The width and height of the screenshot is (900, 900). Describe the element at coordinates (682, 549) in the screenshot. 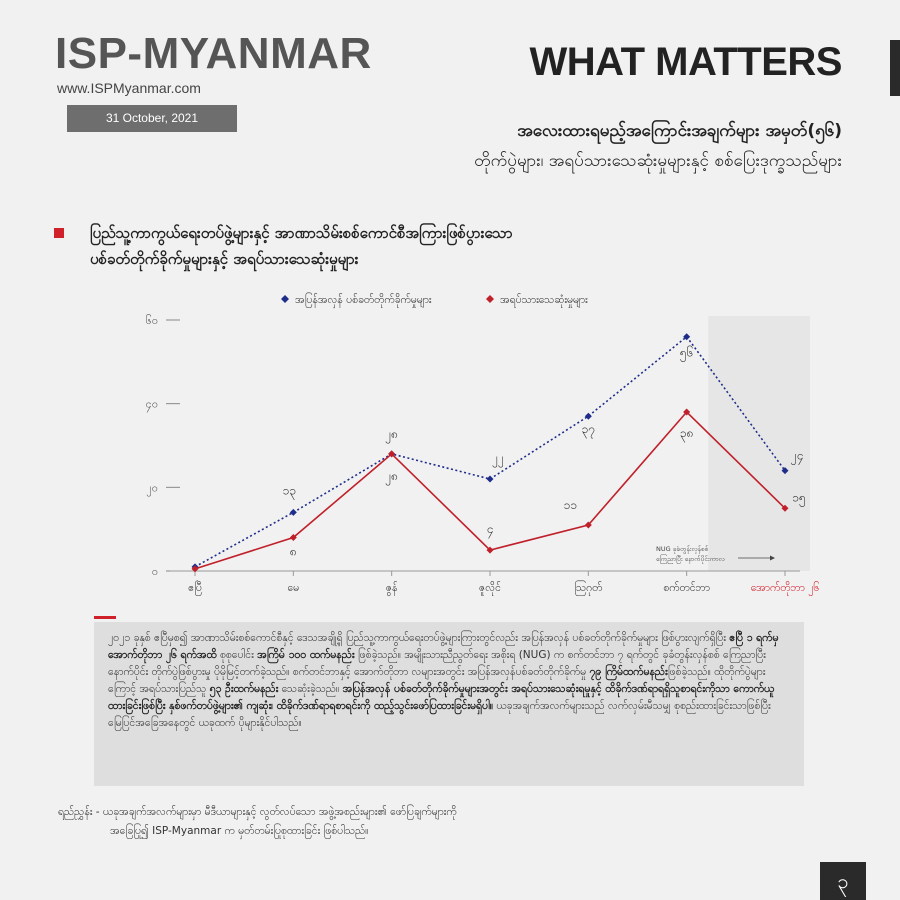

I see `shade-note-line1: NUG ခုခံတွန်းလှန်စစ်` at that location.